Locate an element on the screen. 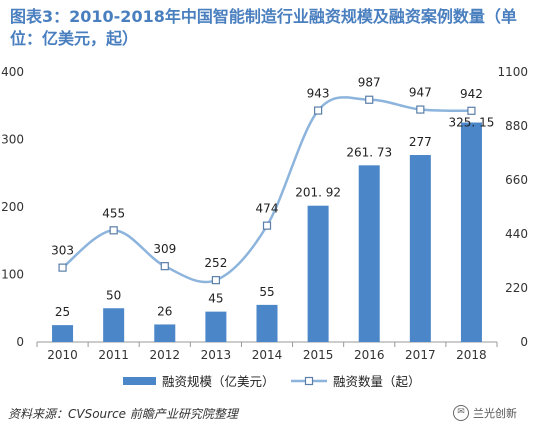  bar-value-label: 261. 73 is located at coordinates (369, 152).